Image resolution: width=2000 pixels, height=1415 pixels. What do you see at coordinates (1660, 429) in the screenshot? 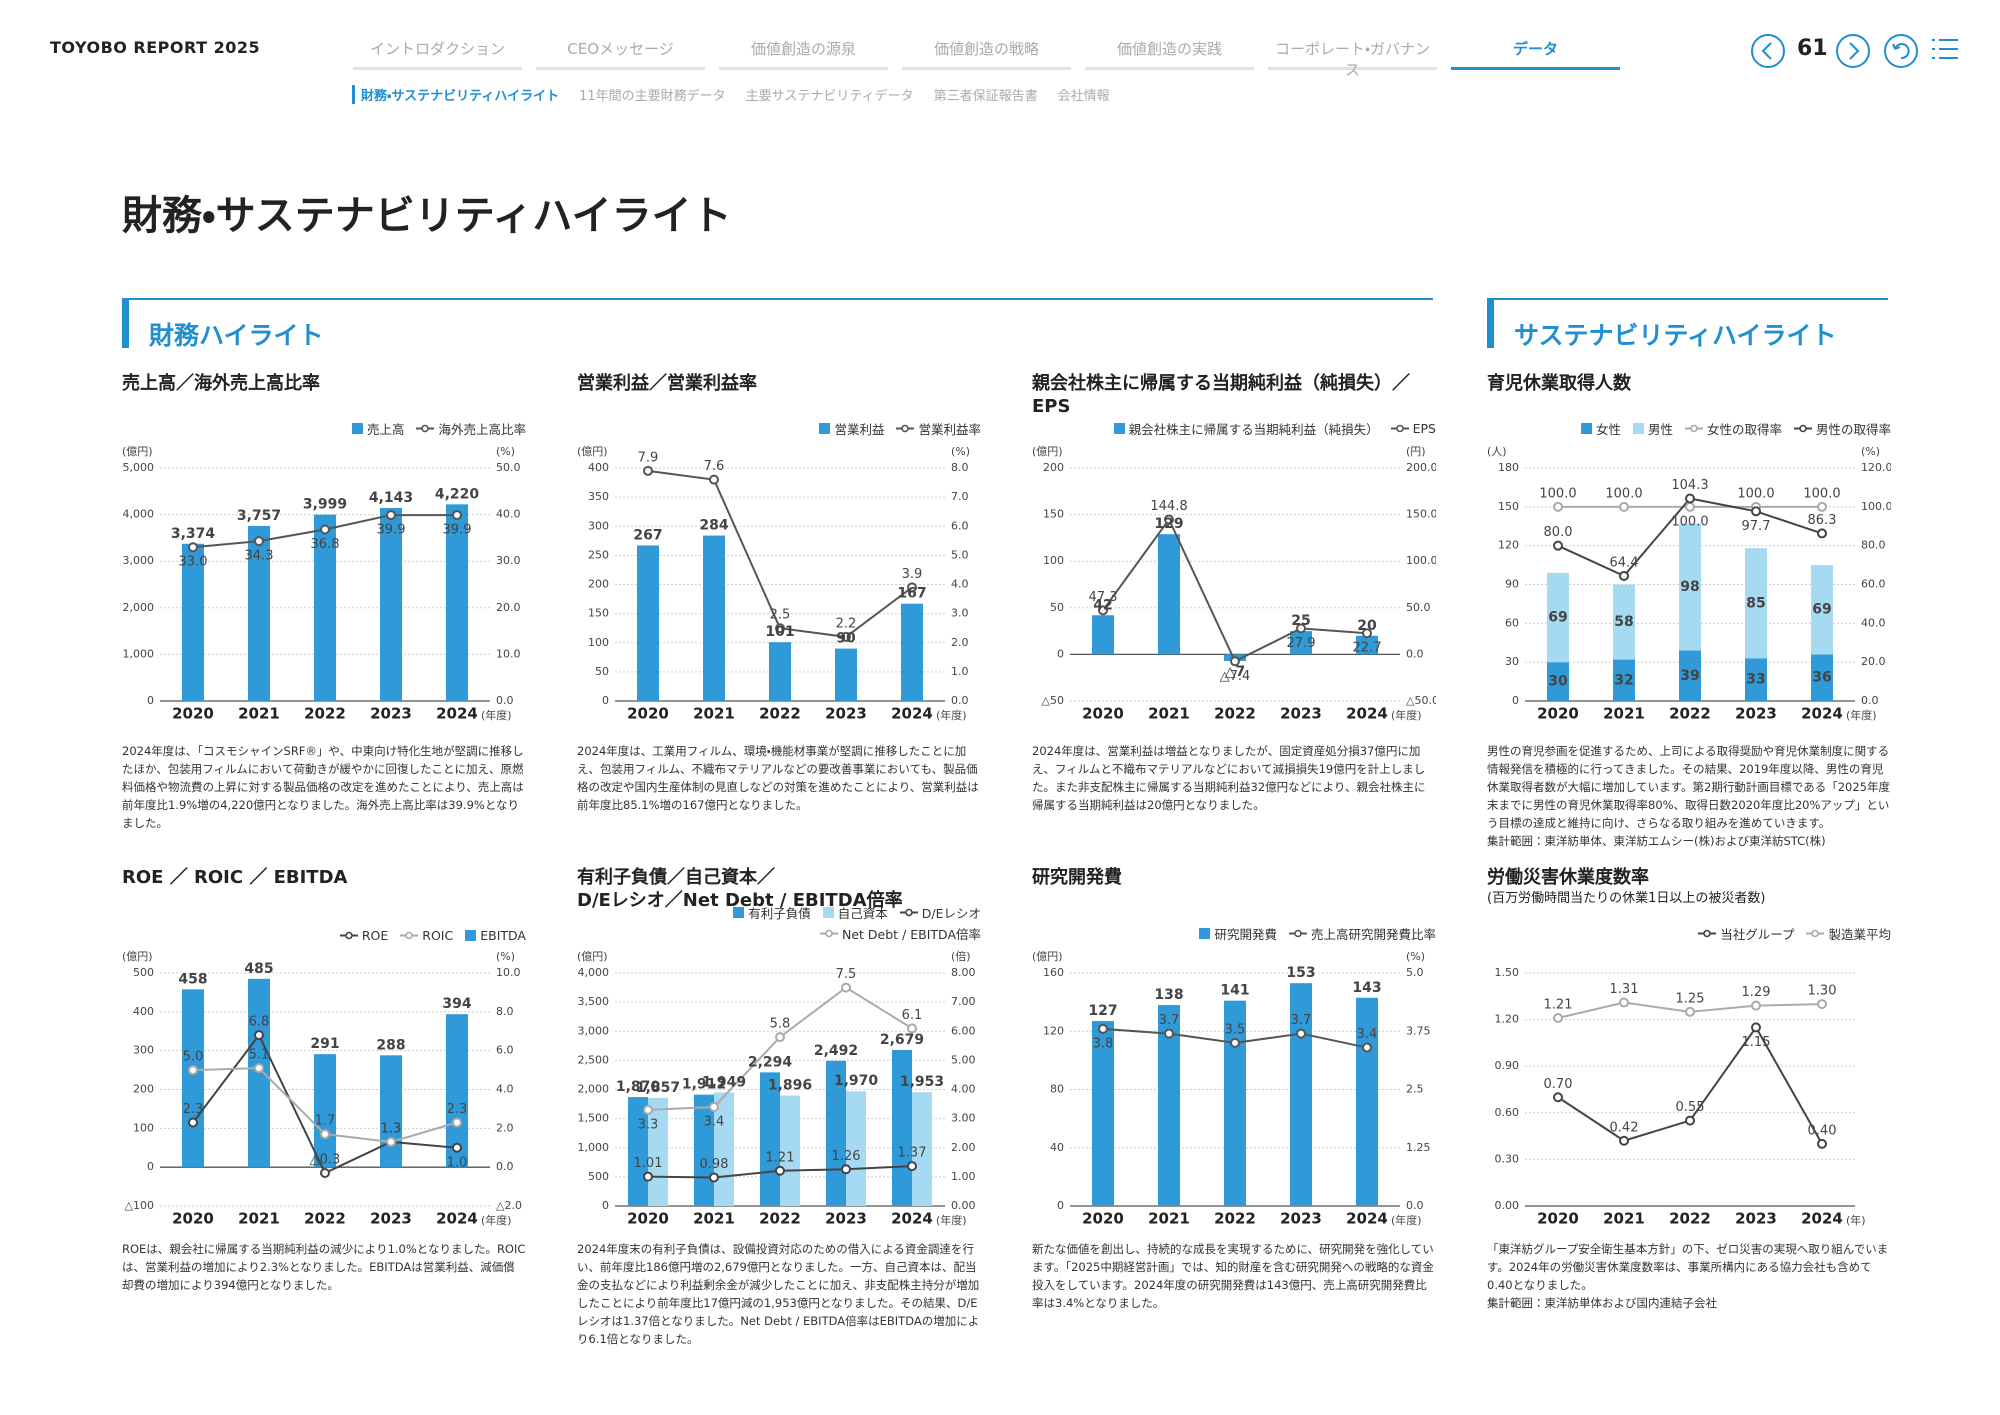
I see `legend-label: 男性` at bounding box center [1660, 429].